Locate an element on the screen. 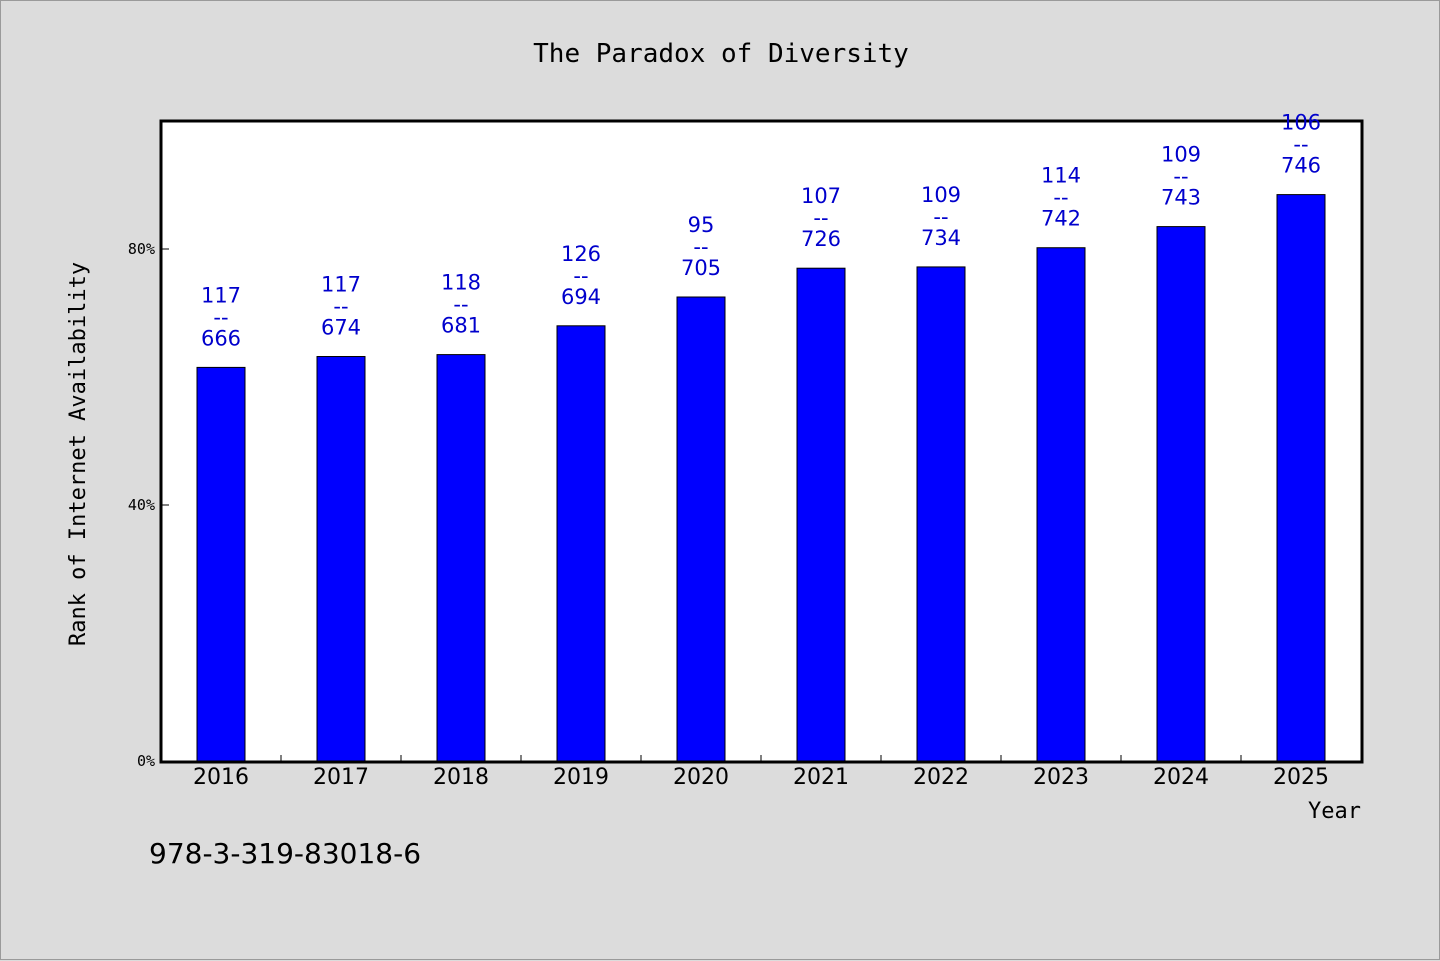 The height and width of the screenshot is (961, 1440). bar-label-sep-2022: -- is located at coordinates (940, 217).